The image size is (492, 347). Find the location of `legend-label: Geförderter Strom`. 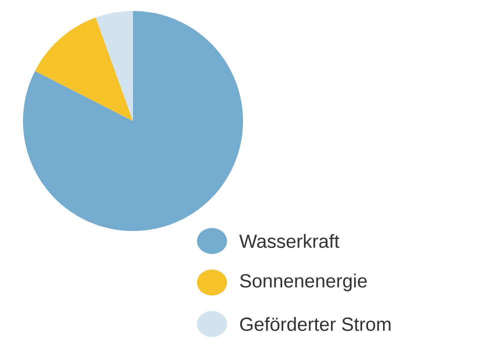

legend-label: Geförderter Strom is located at coordinates (315, 324).